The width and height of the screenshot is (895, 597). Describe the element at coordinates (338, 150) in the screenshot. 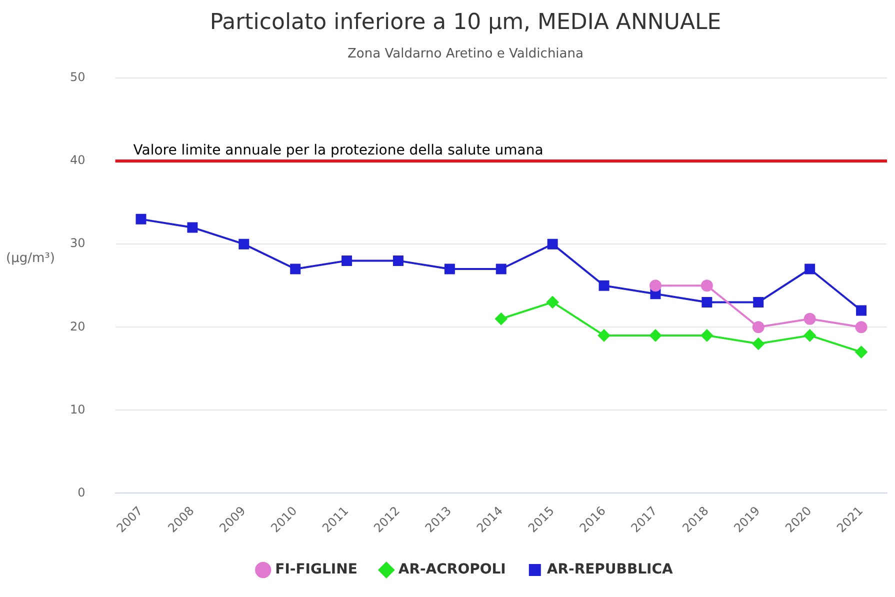

I see `ref-line-label: Valore limite annuale per la protezione della salute umana` at that location.